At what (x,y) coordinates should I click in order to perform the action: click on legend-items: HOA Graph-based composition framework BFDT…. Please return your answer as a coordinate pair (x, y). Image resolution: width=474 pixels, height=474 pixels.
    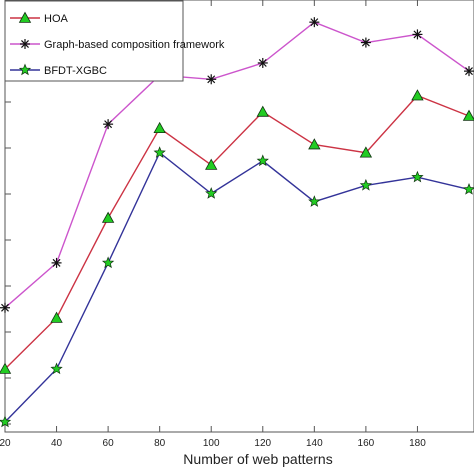
    Looking at the image, I should click on (117, 44).